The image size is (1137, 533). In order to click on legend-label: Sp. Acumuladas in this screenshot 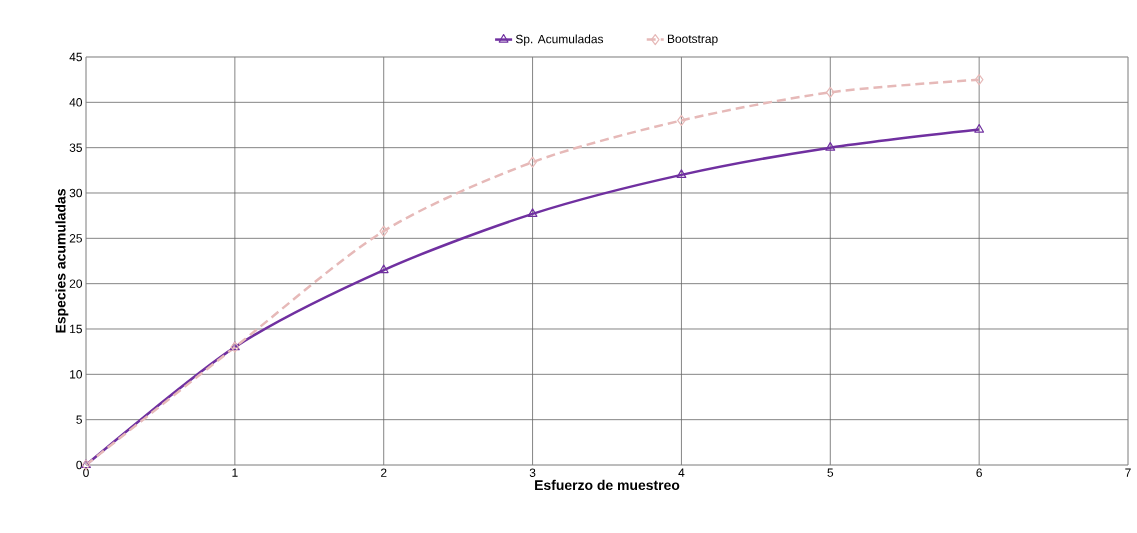, I will do `click(559, 40)`.